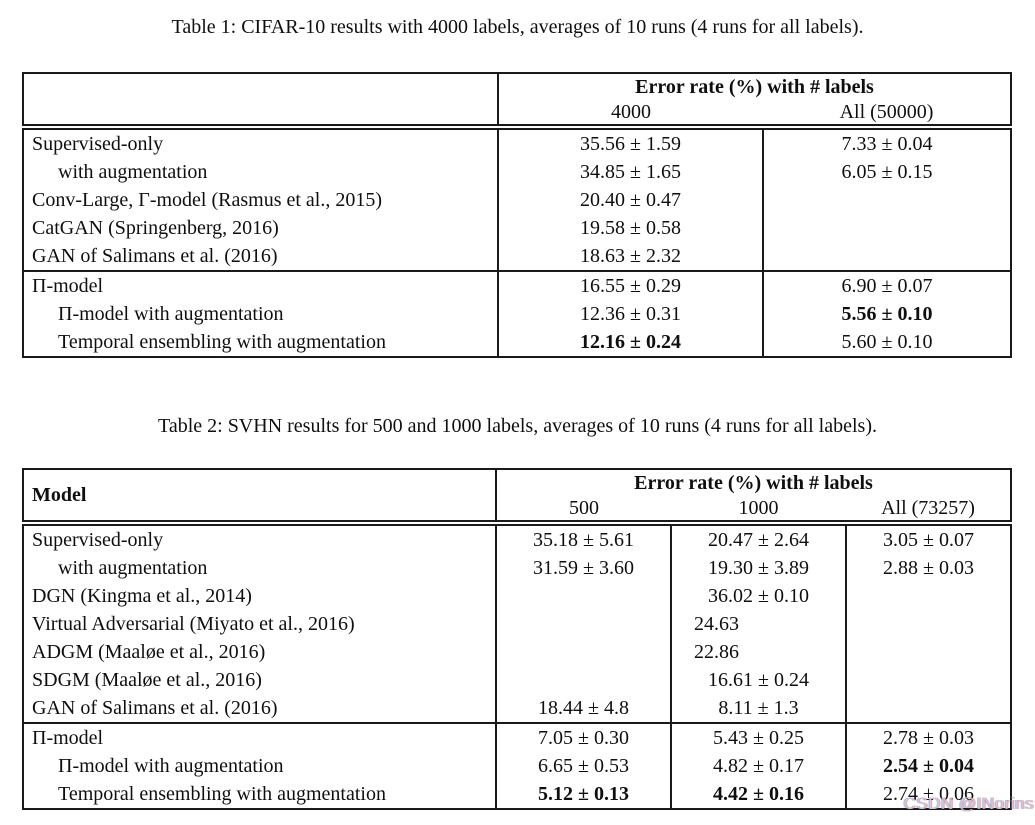 Image resolution: width=1035 pixels, height=825 pixels. I want to click on cell-value: 3.05 ± 0.07, so click(928, 538).